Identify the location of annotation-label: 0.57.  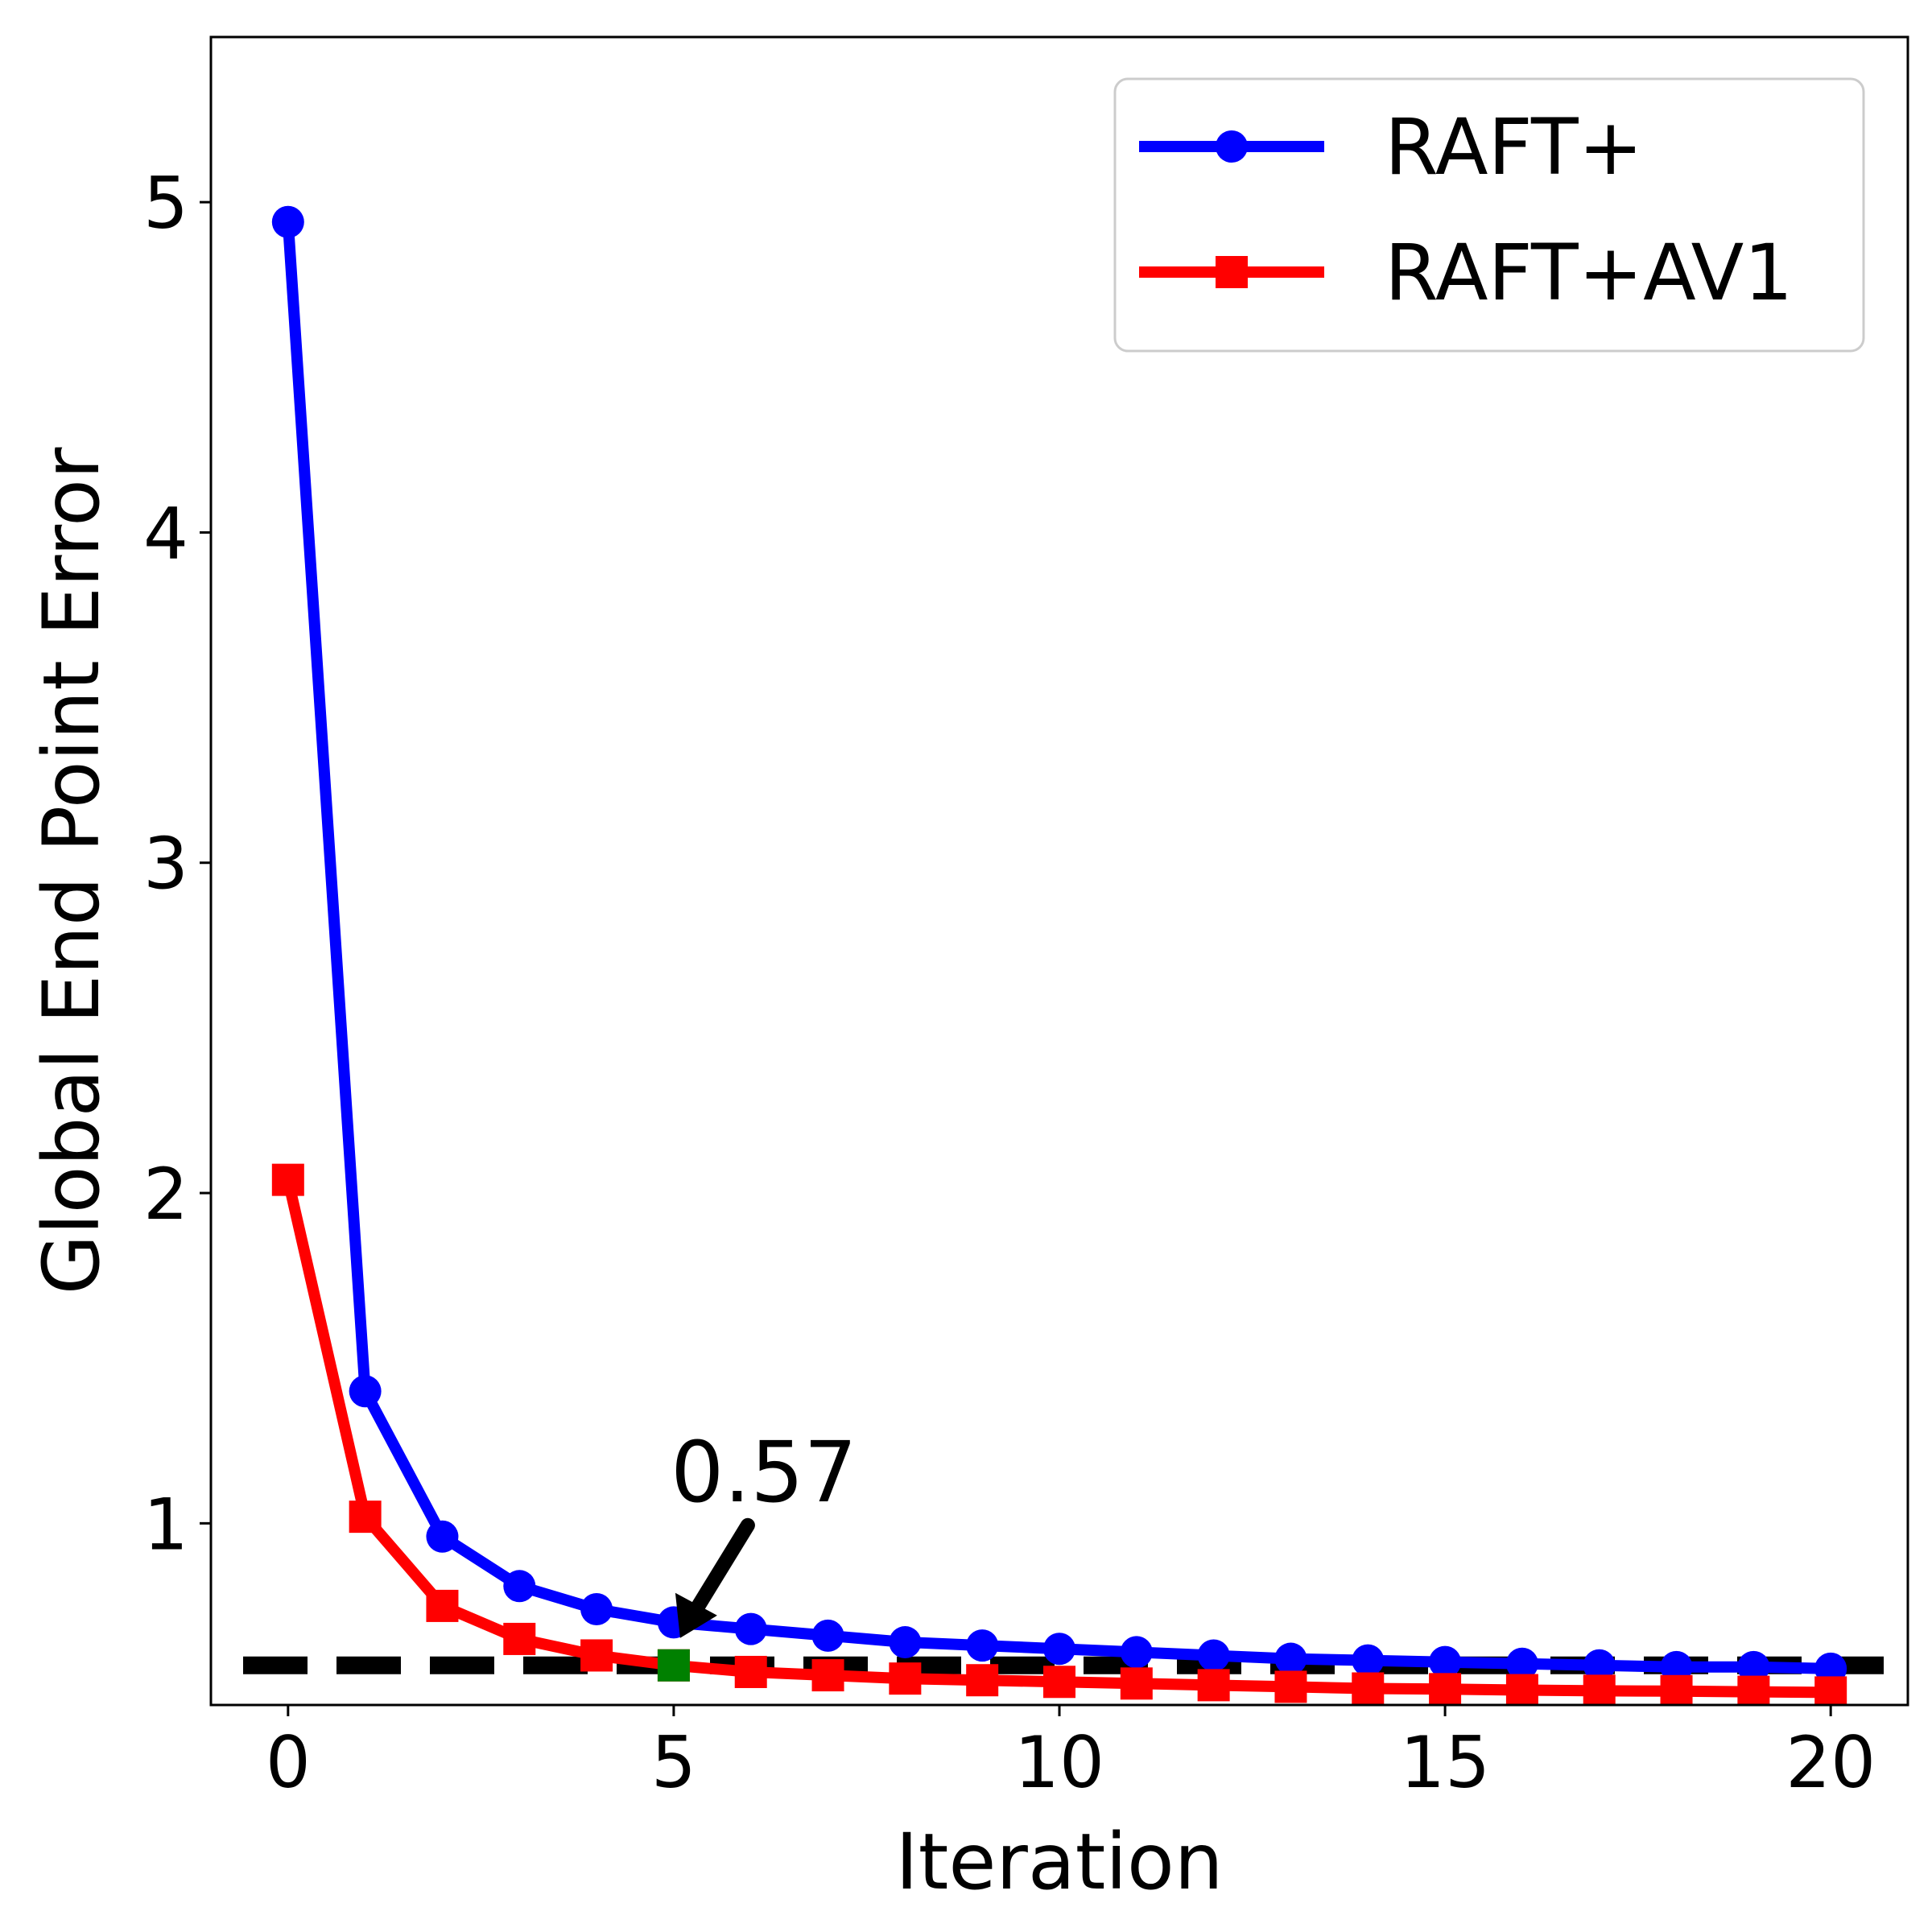
(764, 1472).